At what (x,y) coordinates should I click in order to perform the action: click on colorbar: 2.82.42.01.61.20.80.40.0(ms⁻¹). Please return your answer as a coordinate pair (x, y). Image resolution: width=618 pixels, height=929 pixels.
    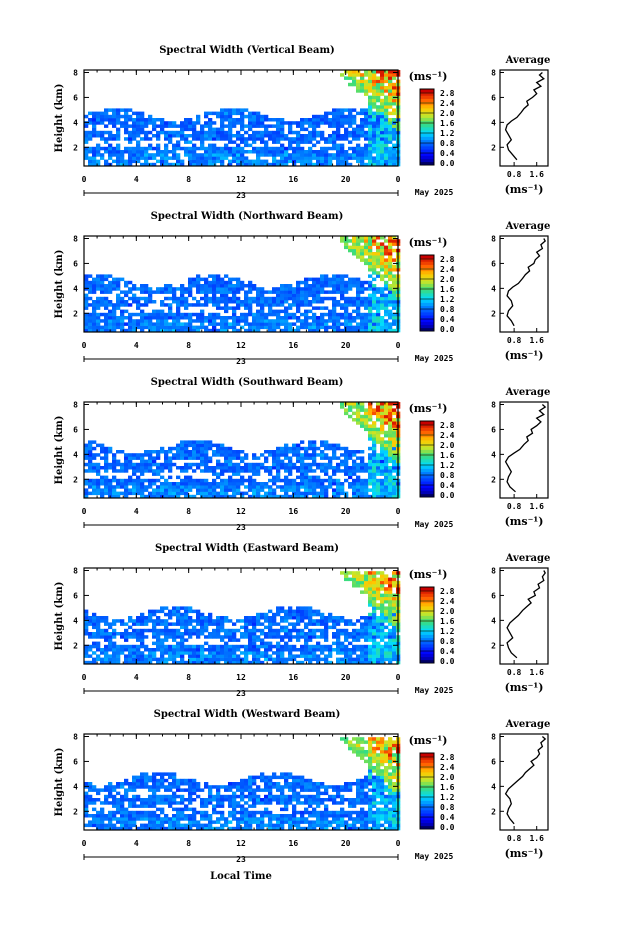
    Looking at the image, I should click on (432, 451).